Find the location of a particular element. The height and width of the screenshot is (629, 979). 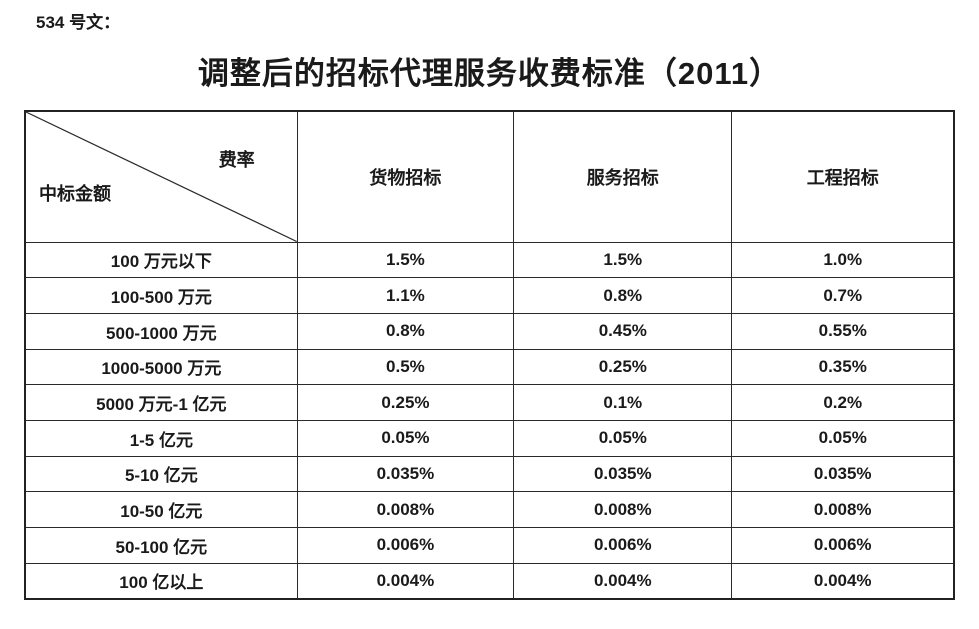

rate-cell-services: 0.004% is located at coordinates (623, 581).